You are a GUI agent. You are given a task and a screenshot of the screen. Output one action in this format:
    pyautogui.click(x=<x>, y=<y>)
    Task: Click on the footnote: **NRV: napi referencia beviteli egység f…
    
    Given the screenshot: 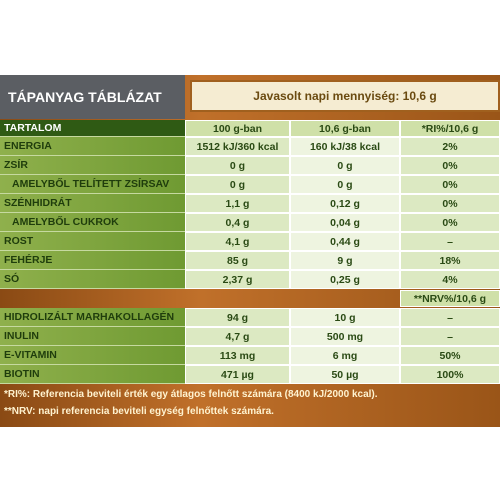 What is the action you would take?
    pyautogui.click(x=139, y=411)
    